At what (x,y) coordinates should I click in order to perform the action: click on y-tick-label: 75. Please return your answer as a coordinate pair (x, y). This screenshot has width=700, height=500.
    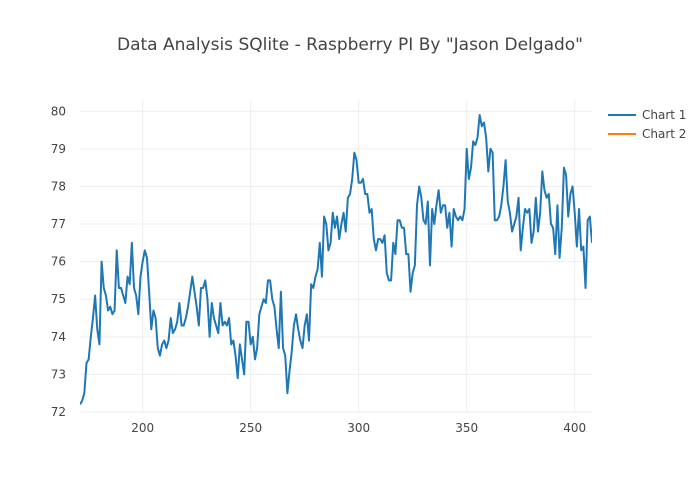
    Looking at the image, I should click on (58, 299).